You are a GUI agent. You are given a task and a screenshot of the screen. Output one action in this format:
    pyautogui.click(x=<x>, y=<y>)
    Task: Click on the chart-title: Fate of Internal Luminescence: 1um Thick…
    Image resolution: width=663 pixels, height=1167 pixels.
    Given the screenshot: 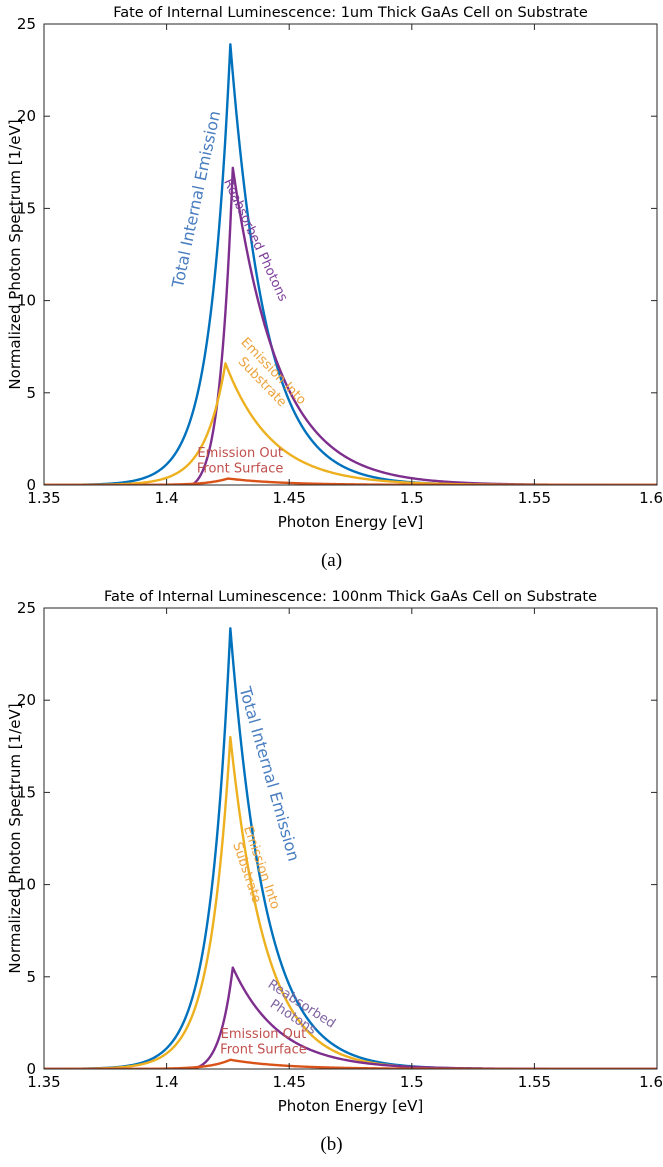 What is the action you would take?
    pyautogui.click(x=350, y=13)
    